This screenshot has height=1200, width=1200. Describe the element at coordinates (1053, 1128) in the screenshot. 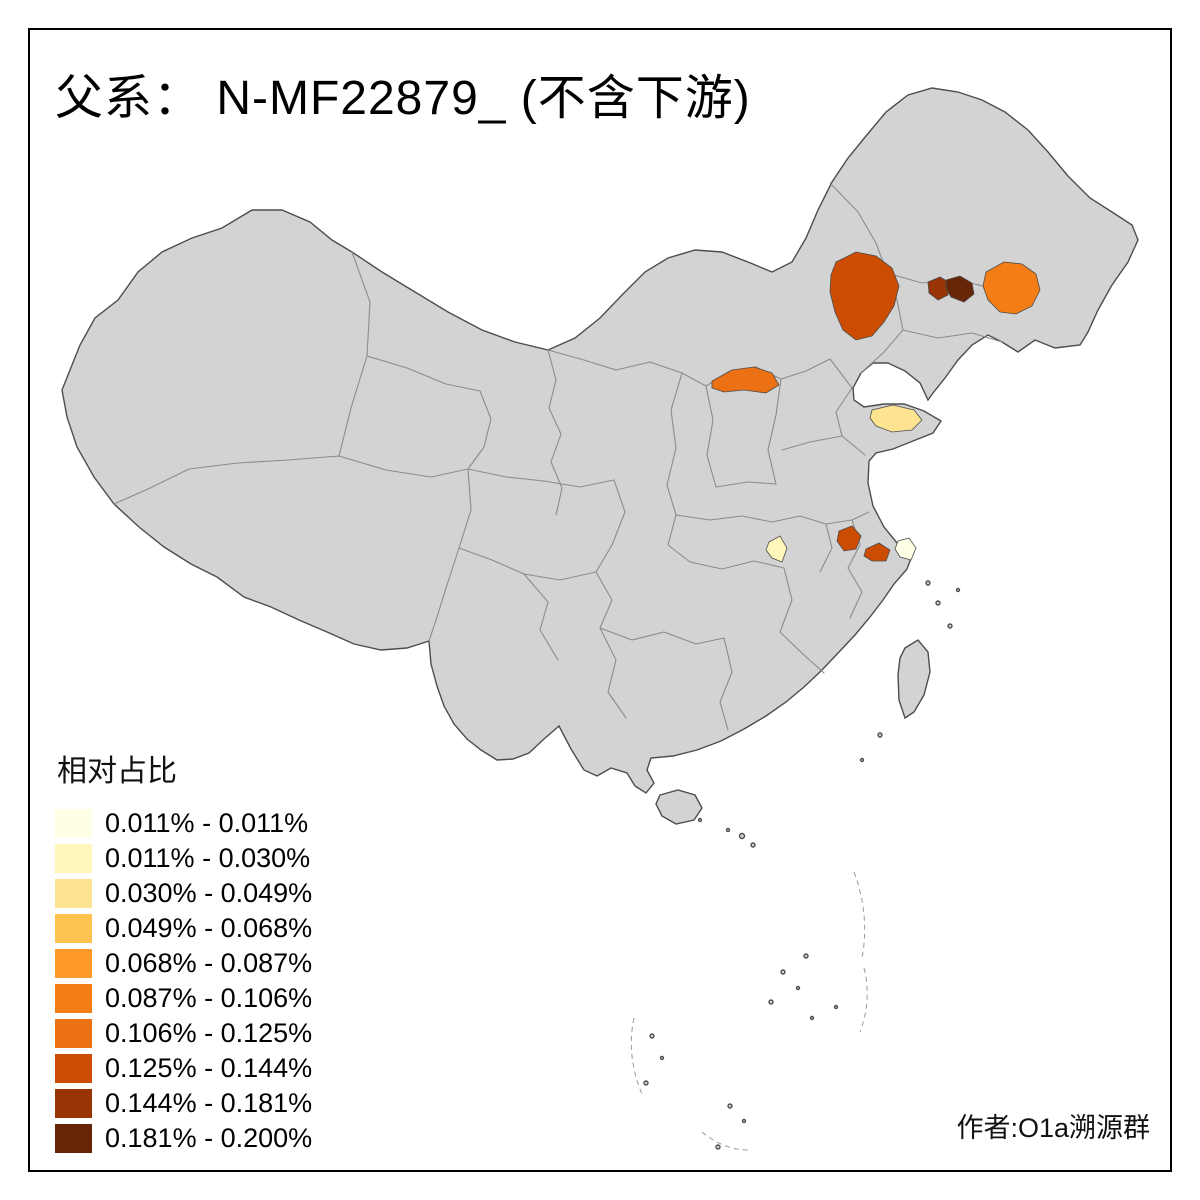

I see `attribution: 作者:O1a溯源群` at that location.